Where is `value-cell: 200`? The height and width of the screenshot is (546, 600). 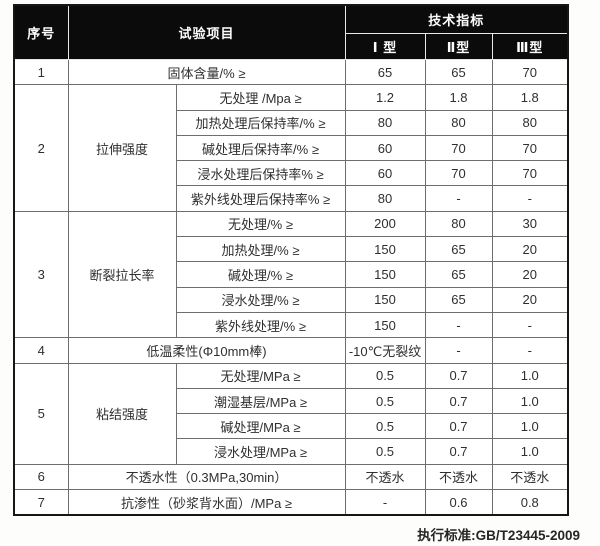 value-cell: 200 is located at coordinates (385, 224).